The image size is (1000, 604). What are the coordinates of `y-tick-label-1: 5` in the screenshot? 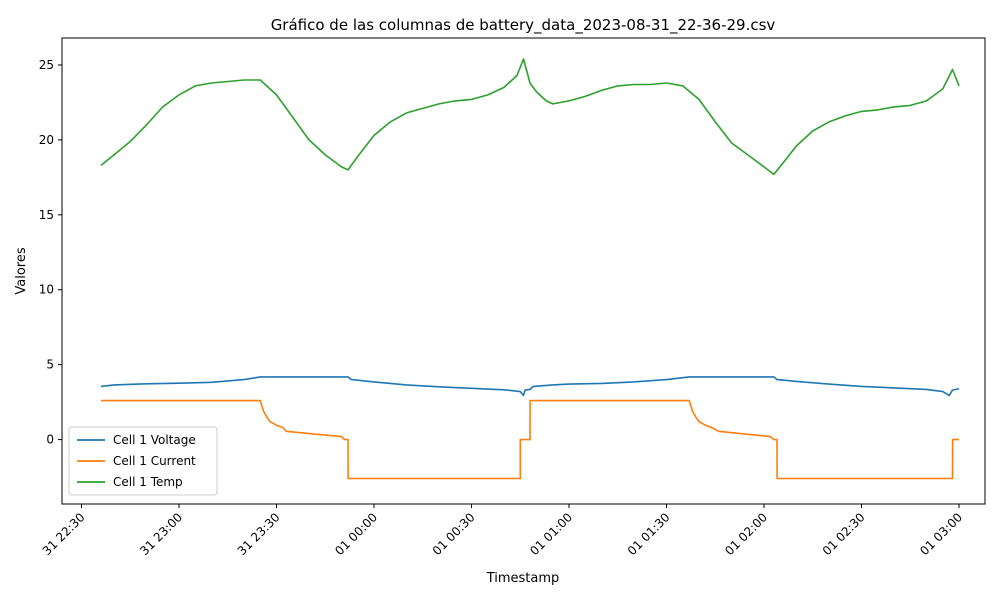 It's located at (50, 365).